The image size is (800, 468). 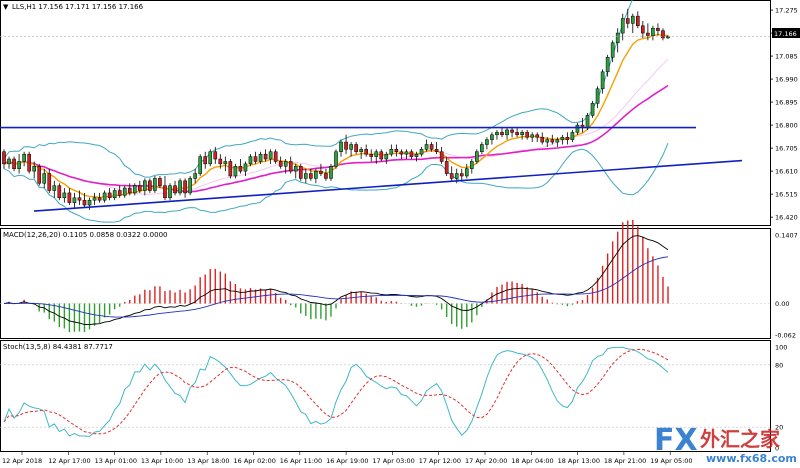 I want to click on macd-tick-label: -0.062, so click(x=785, y=336).